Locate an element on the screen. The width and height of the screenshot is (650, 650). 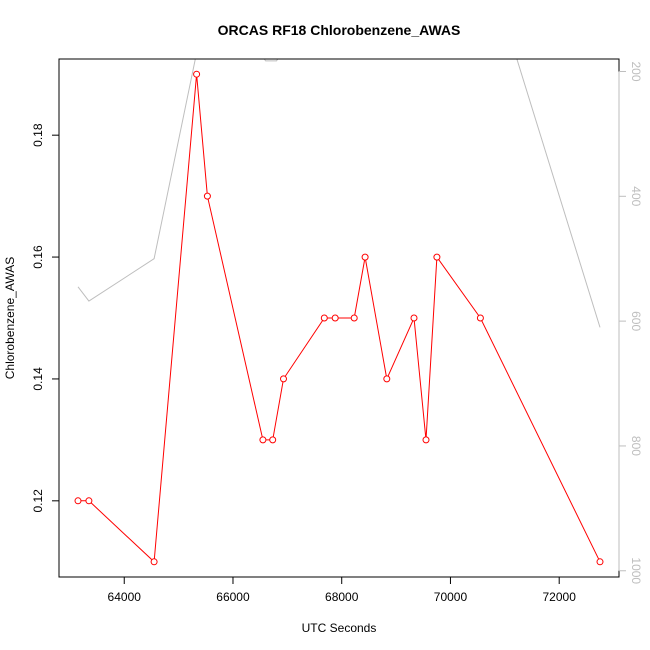
y-tick-label: 0.14 is located at coordinates (38, 379).